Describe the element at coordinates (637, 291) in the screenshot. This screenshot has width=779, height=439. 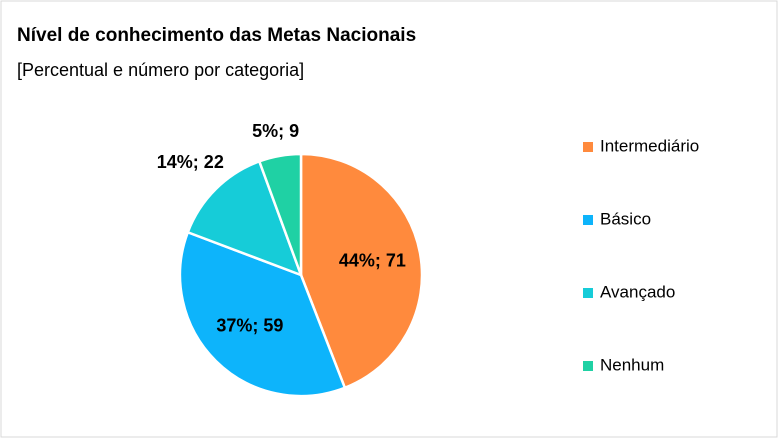
I see `legend-label: Avançado` at that location.